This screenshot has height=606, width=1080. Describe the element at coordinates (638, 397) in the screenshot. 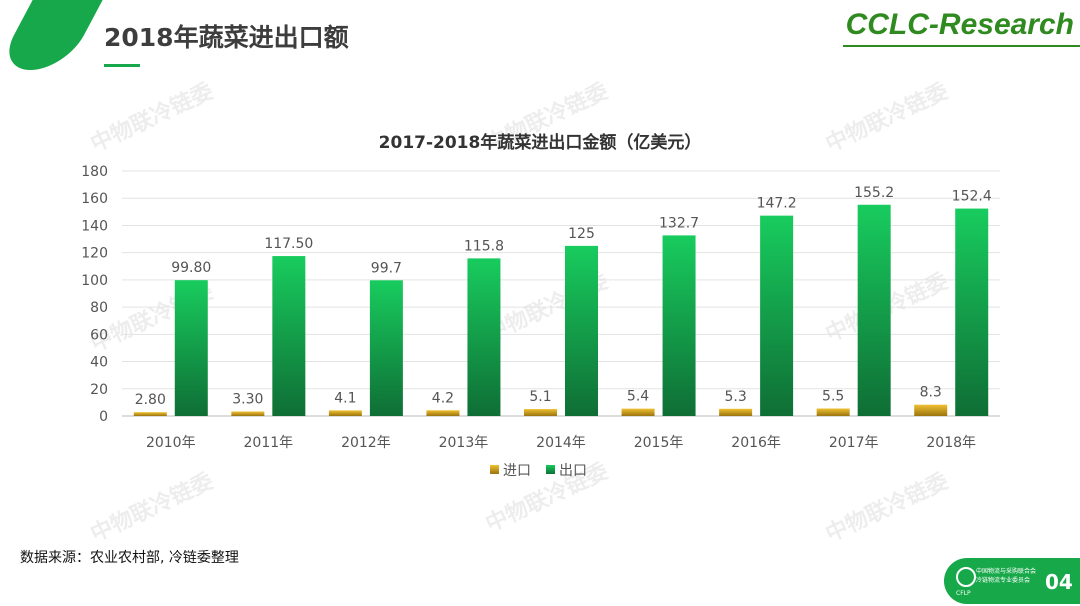

I see `data-label: 5.4` at that location.